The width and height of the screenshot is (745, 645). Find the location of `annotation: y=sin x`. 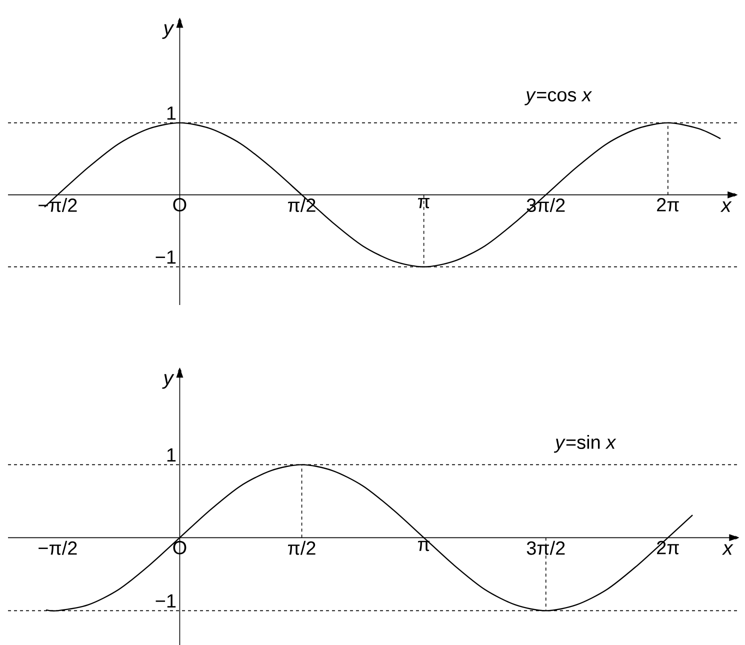

annotation: y=sin x is located at coordinates (585, 444).